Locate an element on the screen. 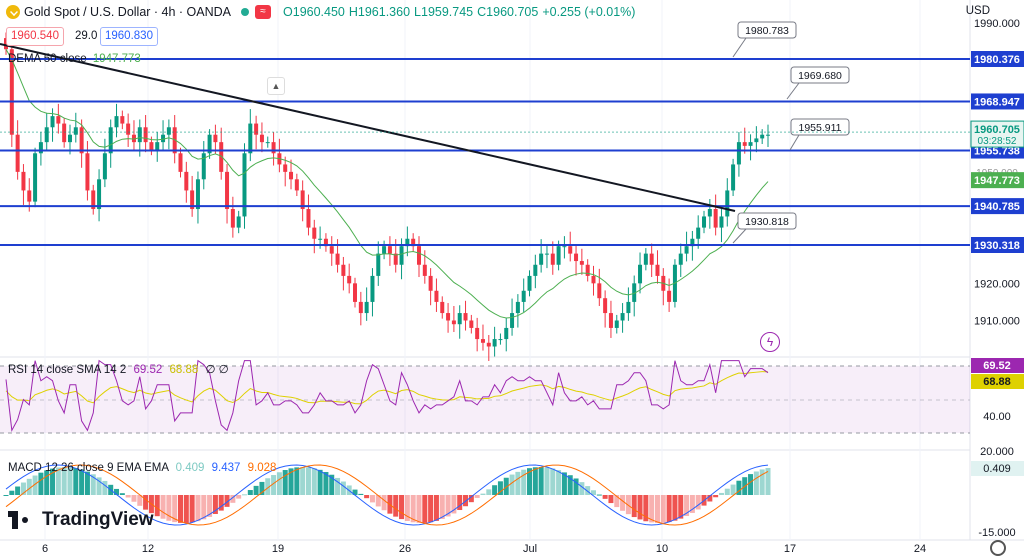  brand-name: TradingView is located at coordinates (98, 519).